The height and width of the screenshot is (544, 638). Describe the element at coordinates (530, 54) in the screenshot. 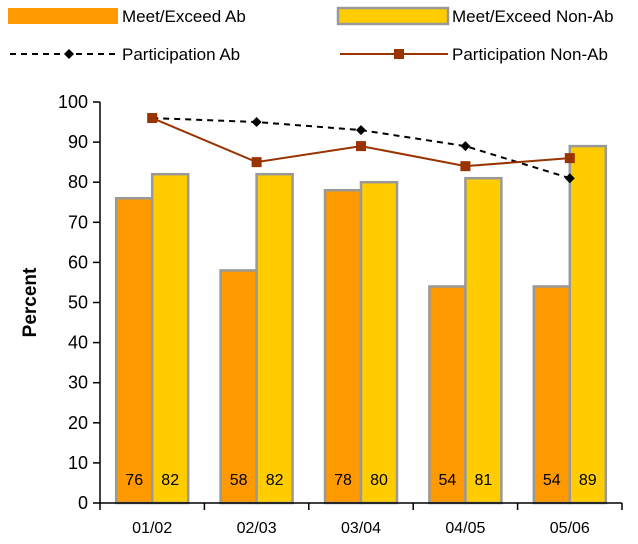

I see `legend-label-participation-non-ab: Participation Non-Ab` at that location.